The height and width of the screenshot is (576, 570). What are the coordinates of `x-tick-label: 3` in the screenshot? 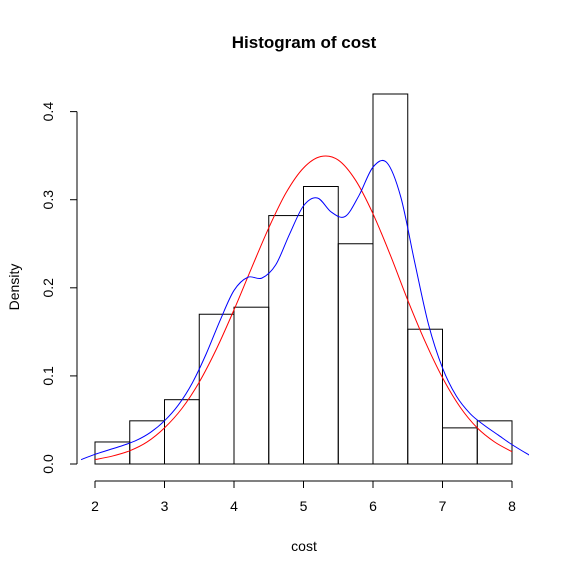 It's located at (165, 506).